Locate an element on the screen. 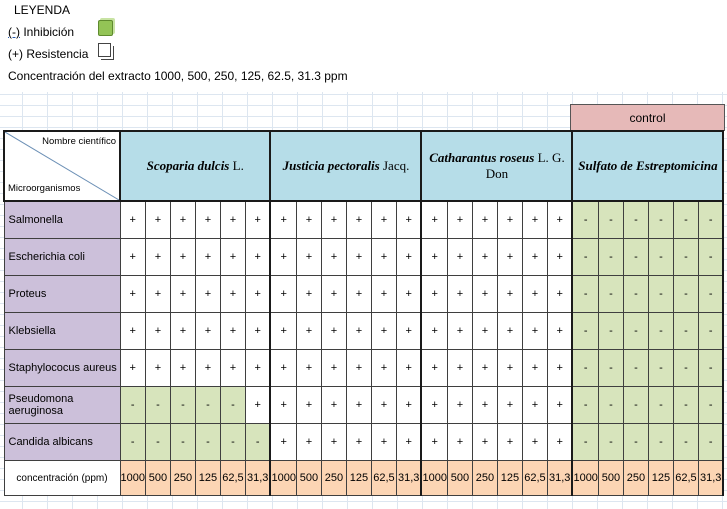 The width and height of the screenshot is (727, 509). concentration-value: 62,5 is located at coordinates (232, 478).